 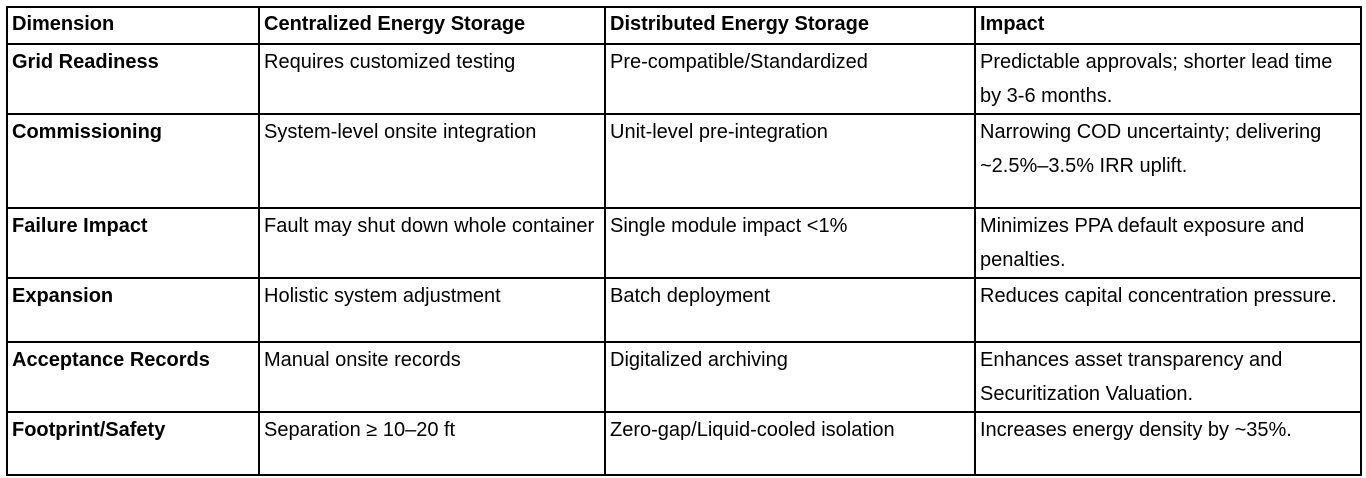 What do you see at coordinates (432, 25) in the screenshot?
I see `header-cell: Centralized Energy Storage` at bounding box center [432, 25].